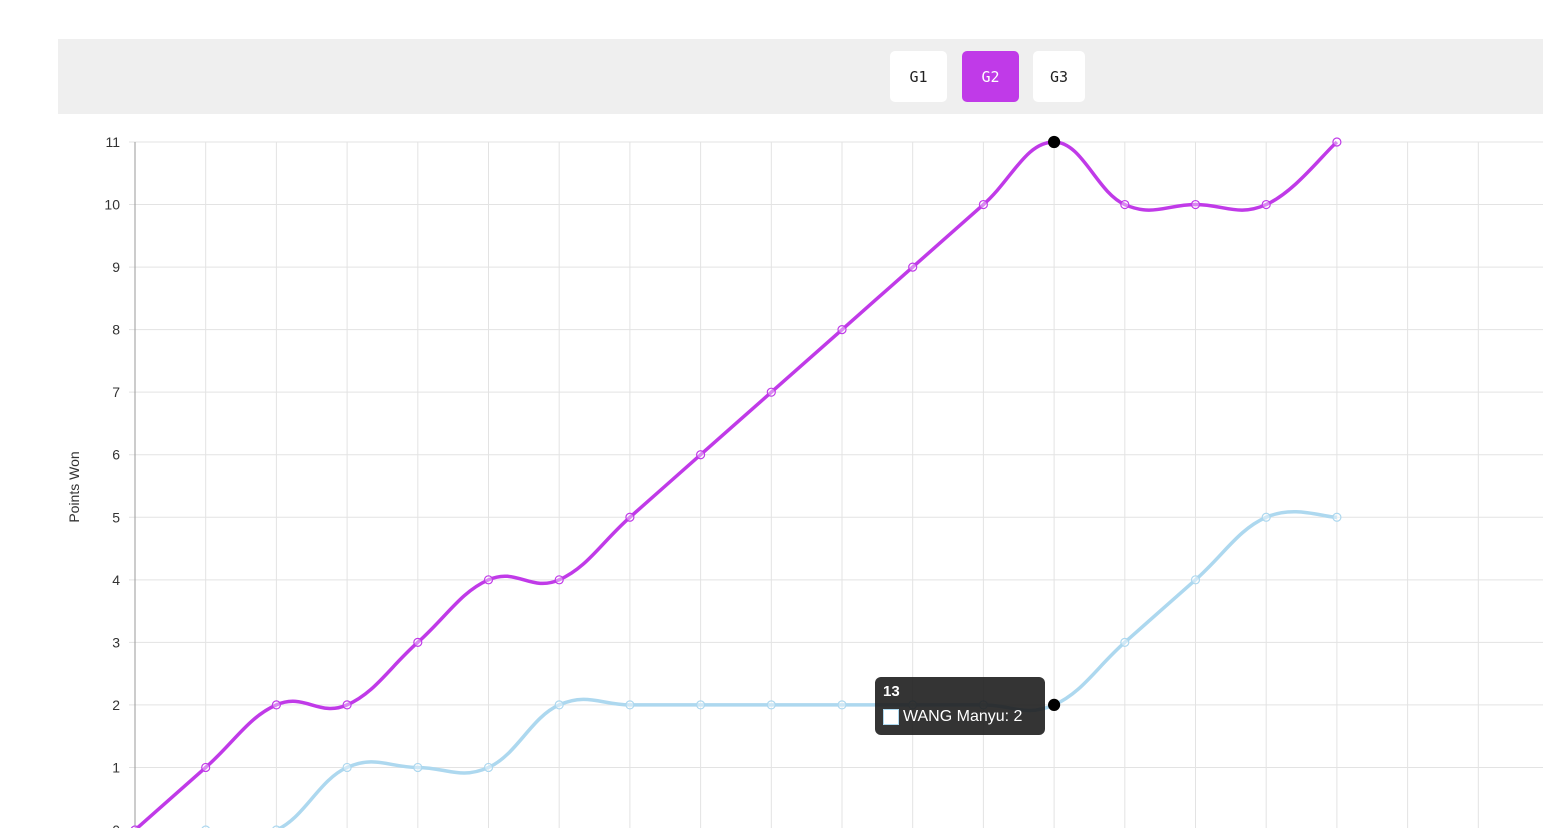 The width and height of the screenshot is (1543, 828). What do you see at coordinates (116, 705) in the screenshot?
I see `y-tick-label: 2` at bounding box center [116, 705].